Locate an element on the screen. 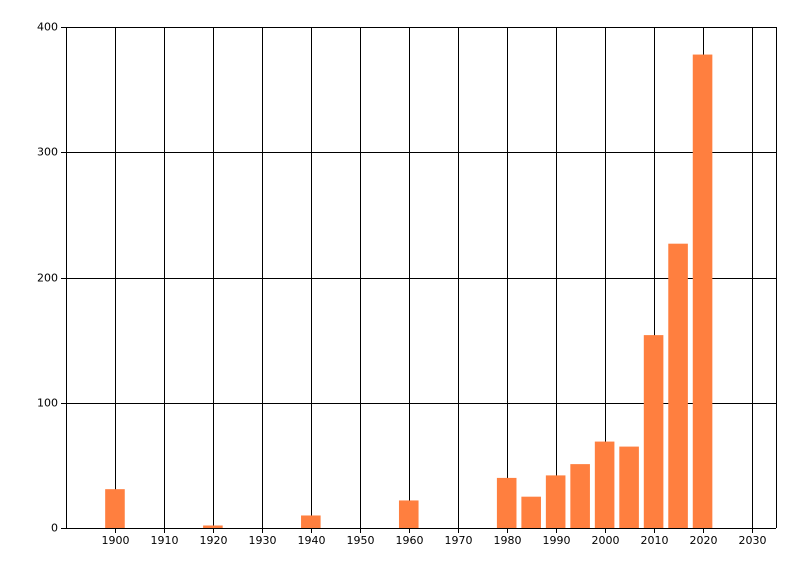 The height and width of the screenshot is (576, 800). x-tick-label: 2010 is located at coordinates (655, 540).